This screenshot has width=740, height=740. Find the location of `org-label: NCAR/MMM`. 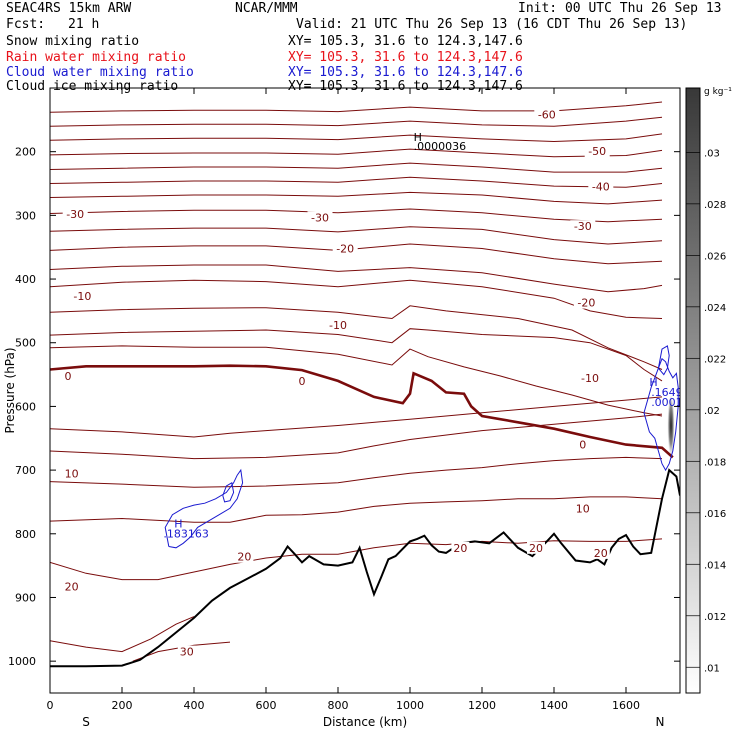

org-label: NCAR/MMM is located at coordinates (266, 8).